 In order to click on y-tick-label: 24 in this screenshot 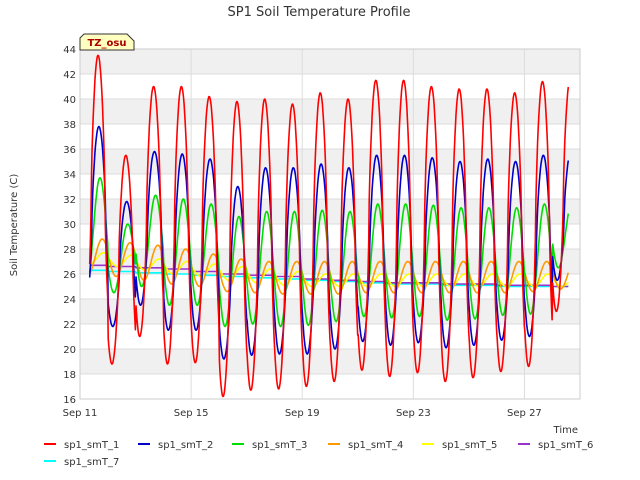, I will do `click(69, 300)`.